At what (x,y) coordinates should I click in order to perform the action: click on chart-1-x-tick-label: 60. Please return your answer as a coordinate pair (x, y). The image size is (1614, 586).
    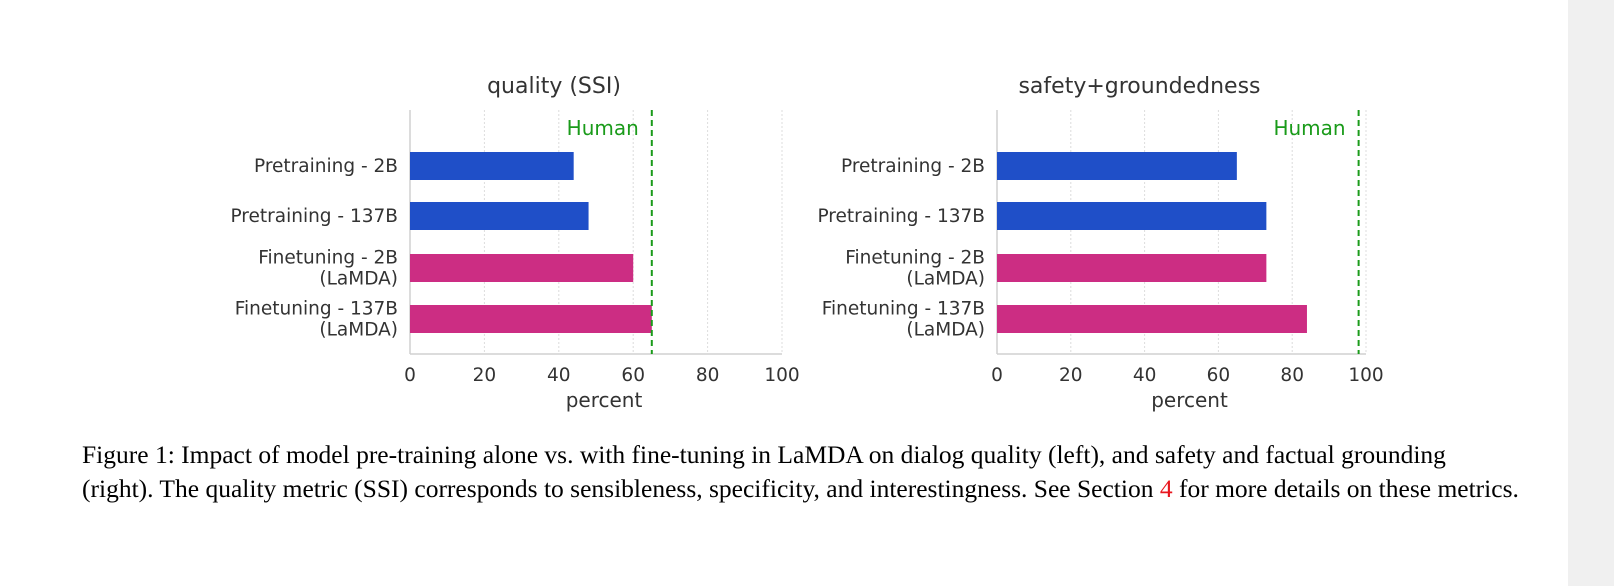
    Looking at the image, I should click on (633, 375).